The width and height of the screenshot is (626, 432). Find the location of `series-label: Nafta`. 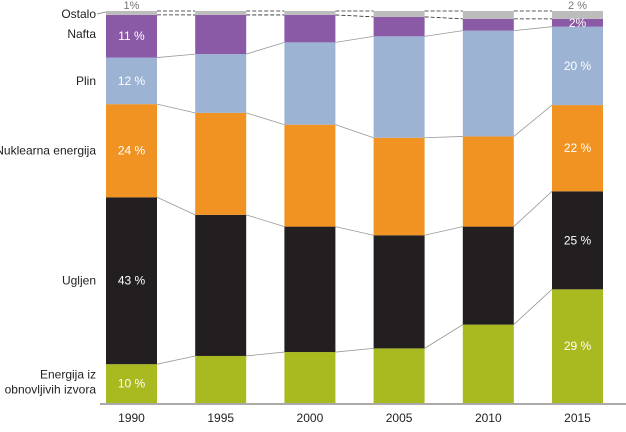

series-label: Nafta is located at coordinates (81, 34).